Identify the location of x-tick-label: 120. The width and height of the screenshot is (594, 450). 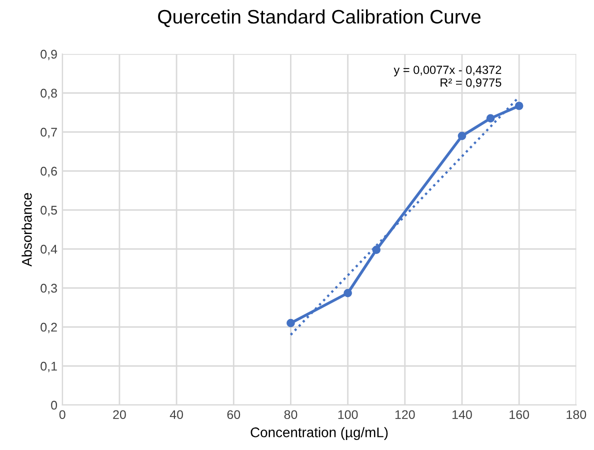
(405, 415).